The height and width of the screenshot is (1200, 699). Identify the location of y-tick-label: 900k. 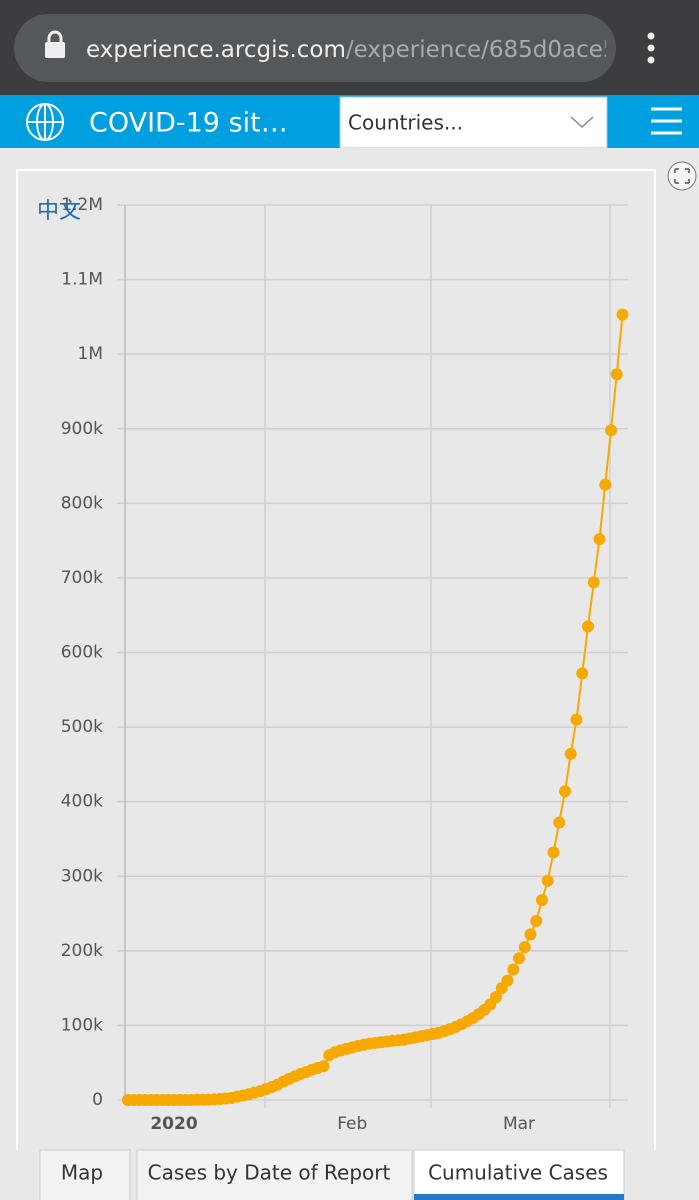
(82, 429).